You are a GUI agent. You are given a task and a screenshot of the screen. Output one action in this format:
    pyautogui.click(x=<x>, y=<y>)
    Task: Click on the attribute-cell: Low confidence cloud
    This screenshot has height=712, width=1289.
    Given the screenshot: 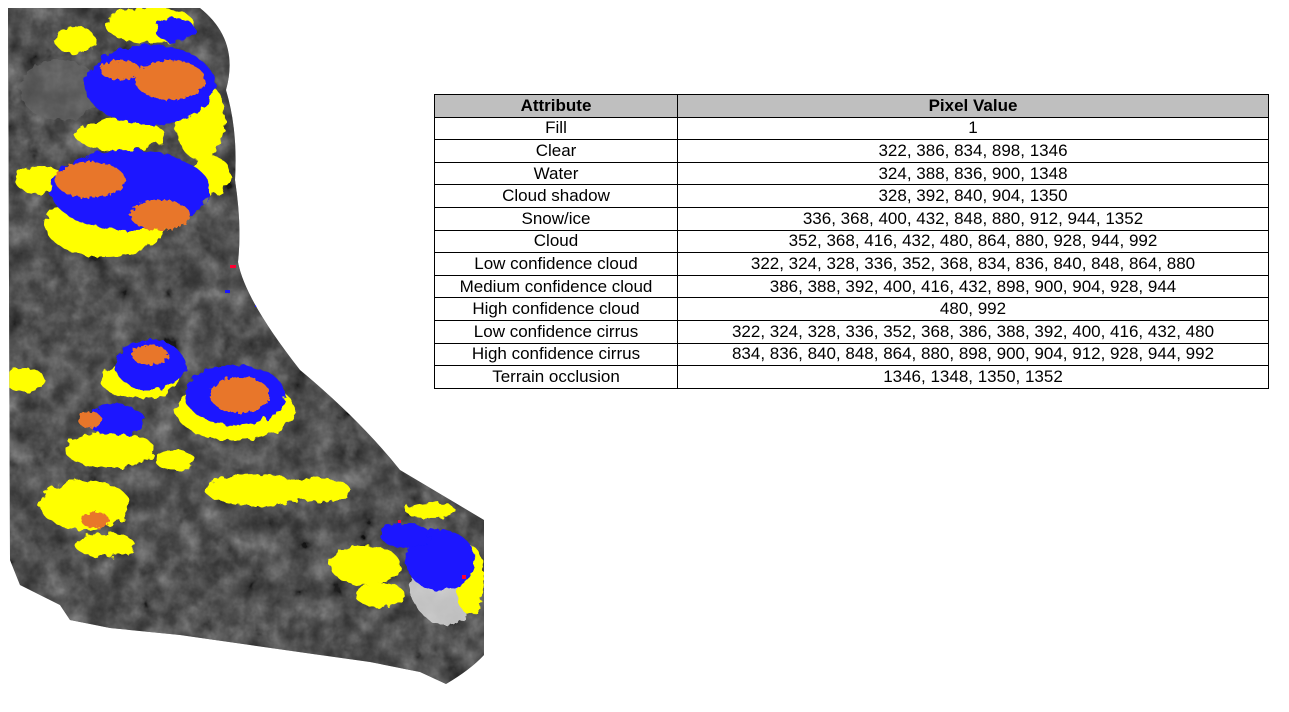 What is the action you would take?
    pyautogui.click(x=556, y=264)
    